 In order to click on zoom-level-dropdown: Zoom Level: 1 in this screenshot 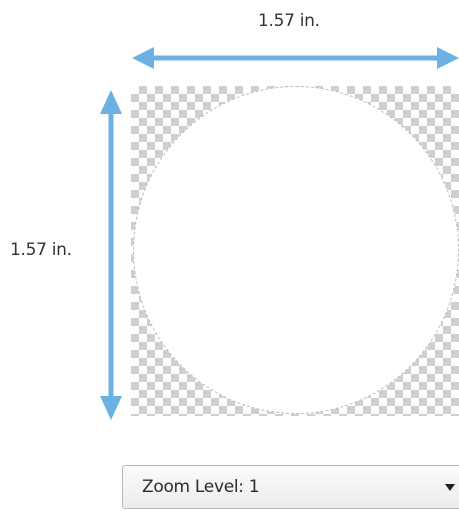, I will do `click(290, 487)`.